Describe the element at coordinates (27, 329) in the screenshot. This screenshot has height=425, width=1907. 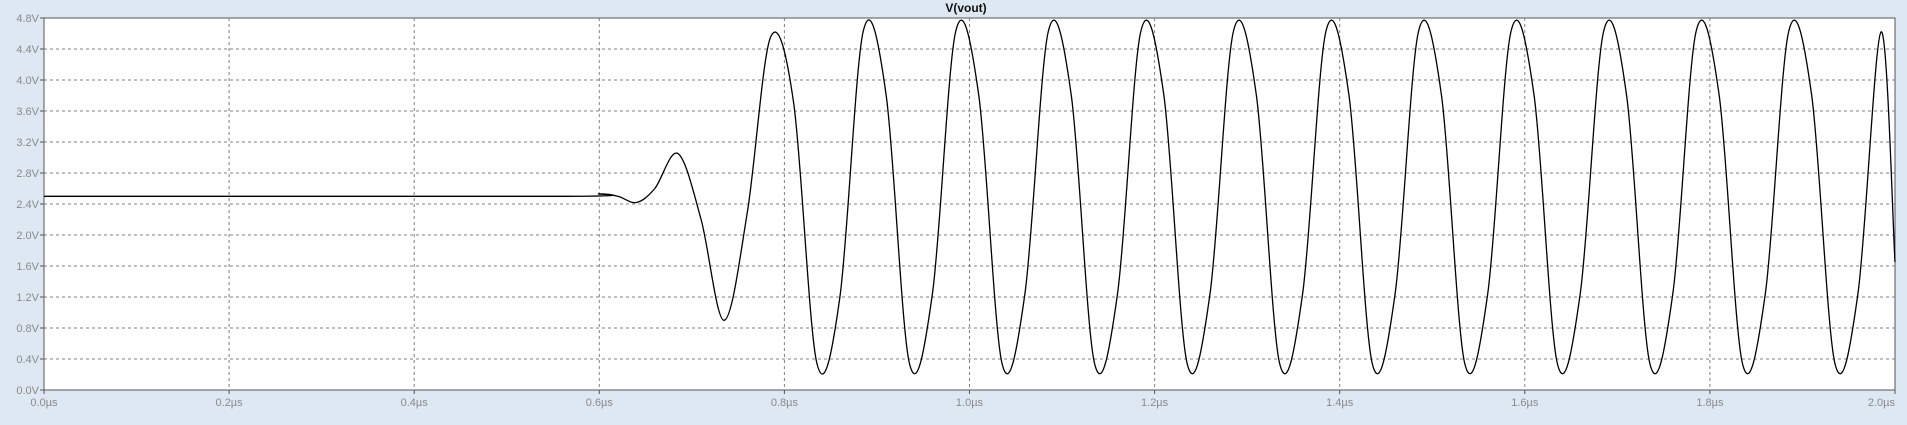
I see `y-tick-label: 0.8V` at that location.